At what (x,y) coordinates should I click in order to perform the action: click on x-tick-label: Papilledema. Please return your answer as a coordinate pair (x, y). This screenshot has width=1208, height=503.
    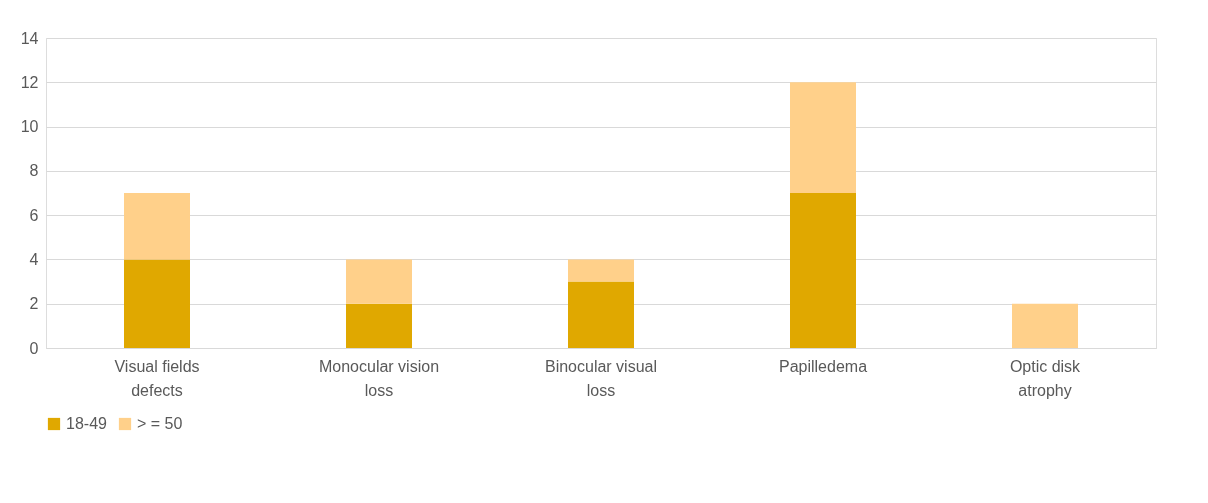
    Looking at the image, I should click on (823, 366).